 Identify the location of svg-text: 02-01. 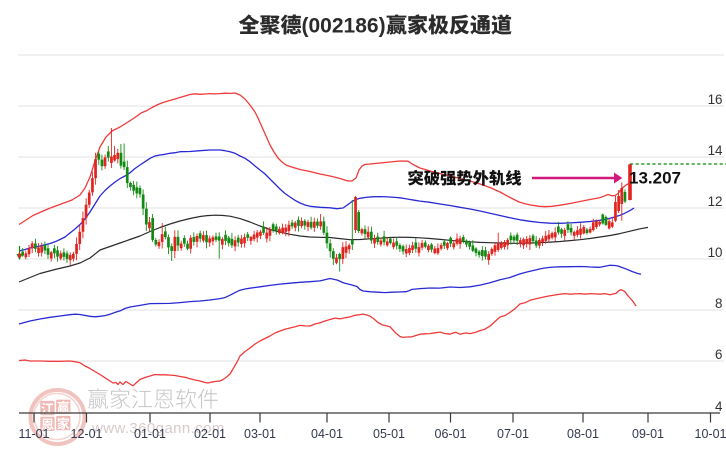
(210, 434).